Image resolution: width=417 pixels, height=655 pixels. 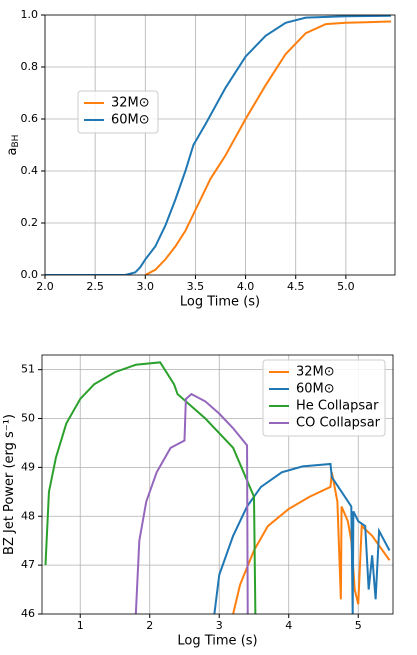 What do you see at coordinates (219, 625) in the screenshot?
I see `x-tick-label: 3` at bounding box center [219, 625].